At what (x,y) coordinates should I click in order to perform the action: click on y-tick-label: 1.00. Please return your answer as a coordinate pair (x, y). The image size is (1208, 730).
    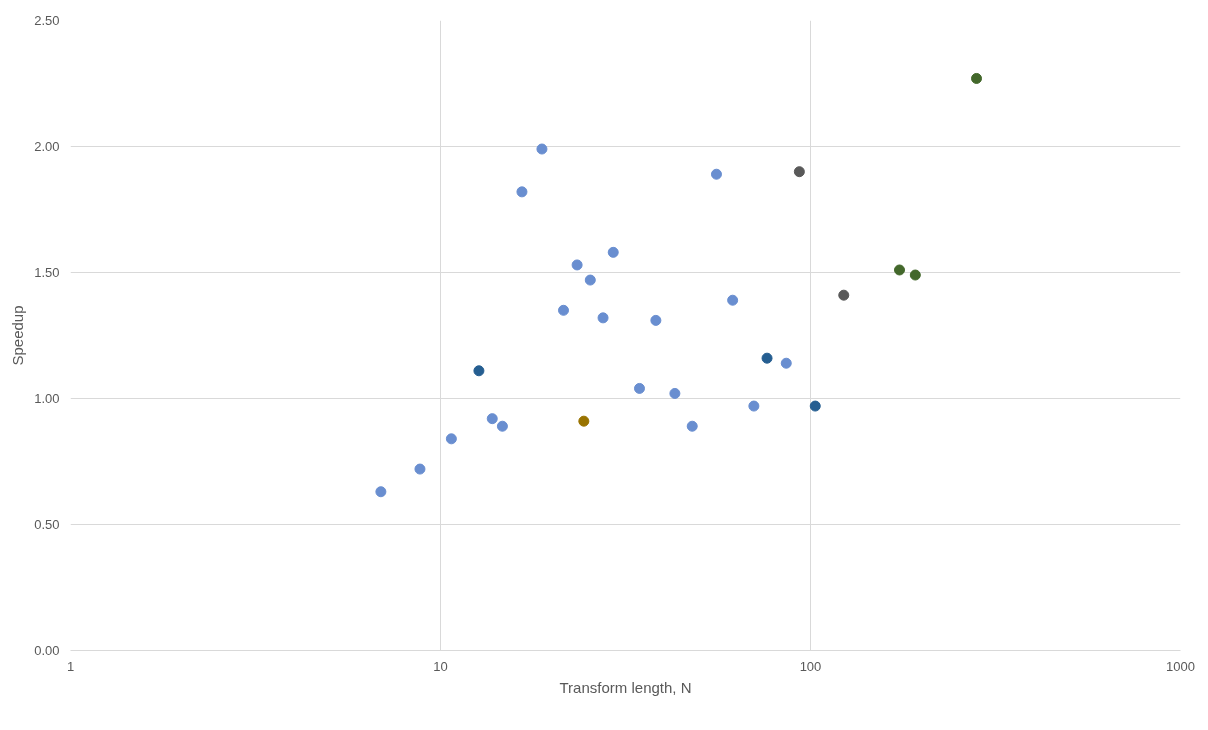
    Looking at the image, I should click on (47, 398).